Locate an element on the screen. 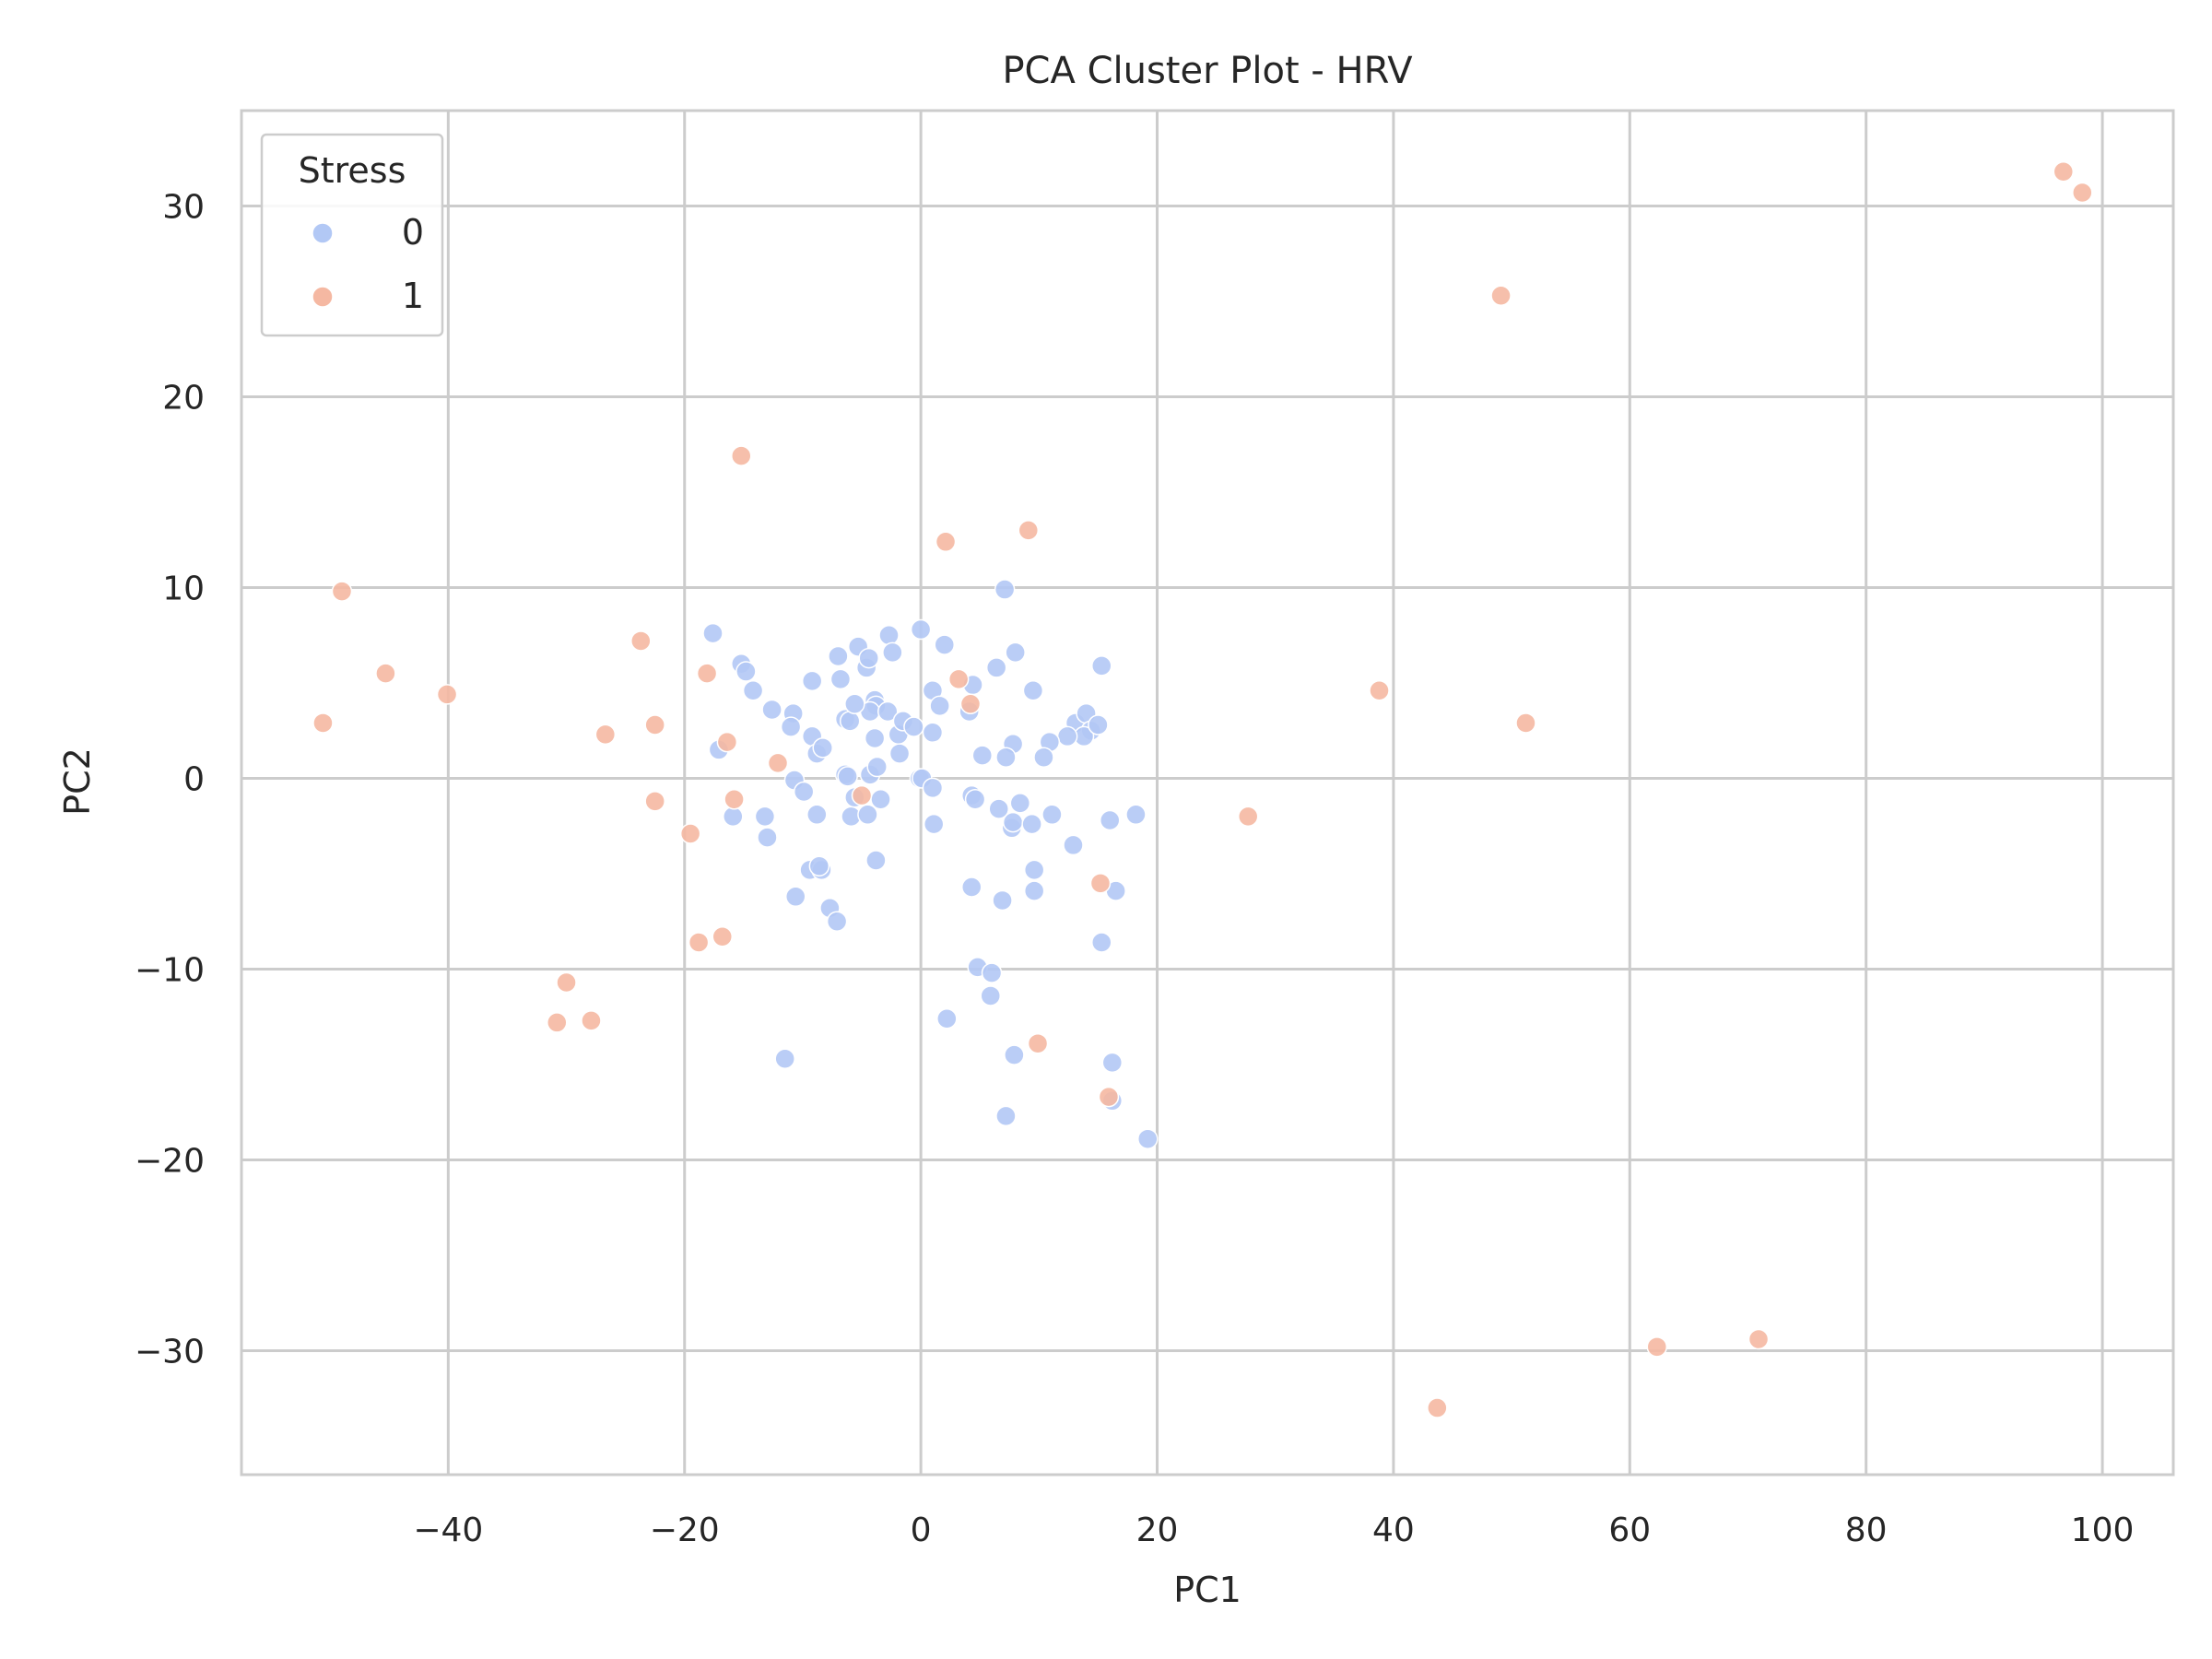  chart-title: PCA Cluster Plot - HRV is located at coordinates (1207, 71).